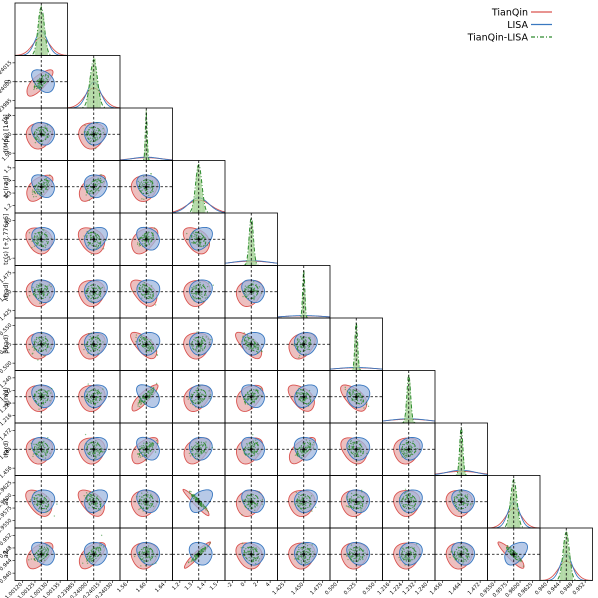  Describe the element at coordinates (436, 589) in the screenshot. I see `x-tick-label: 1.456` at that location.